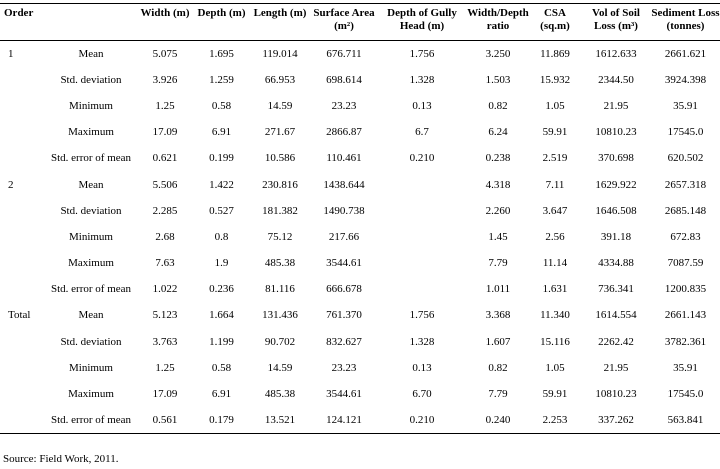  Describe the element at coordinates (221, 263) in the screenshot. I see `cell-depth: 1.9` at that location.